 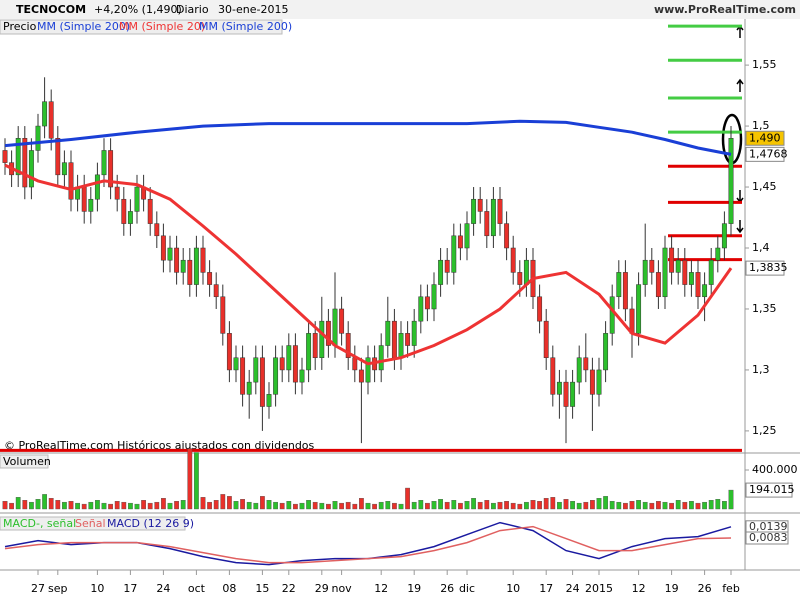 I want to click on value-label-box, so click(x=769, y=490).